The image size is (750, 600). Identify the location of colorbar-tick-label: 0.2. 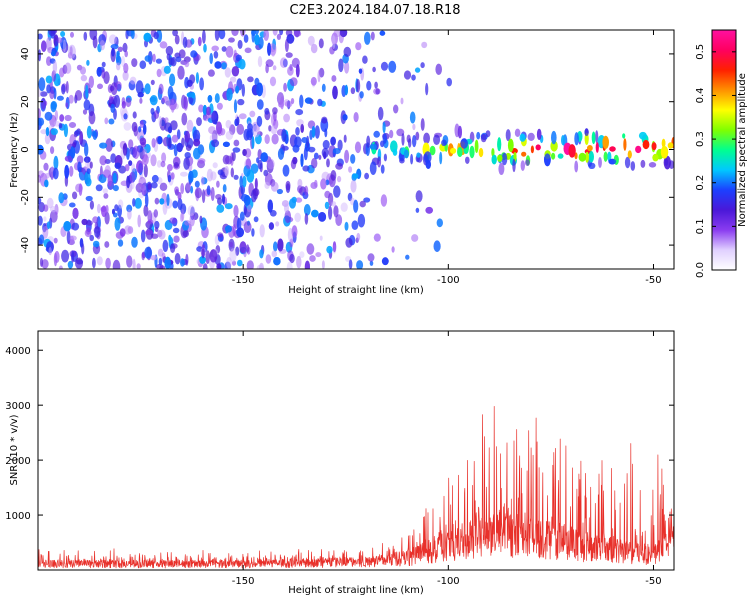
(700, 183).